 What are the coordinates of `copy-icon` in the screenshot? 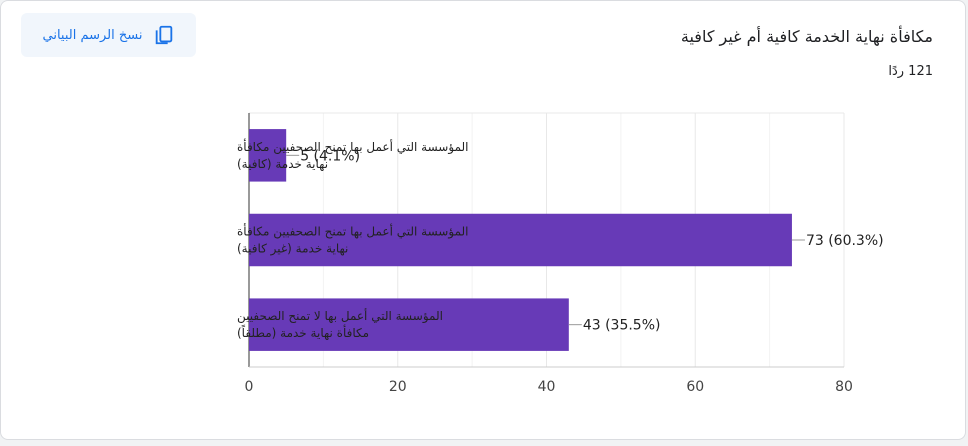 It's located at (164, 35).